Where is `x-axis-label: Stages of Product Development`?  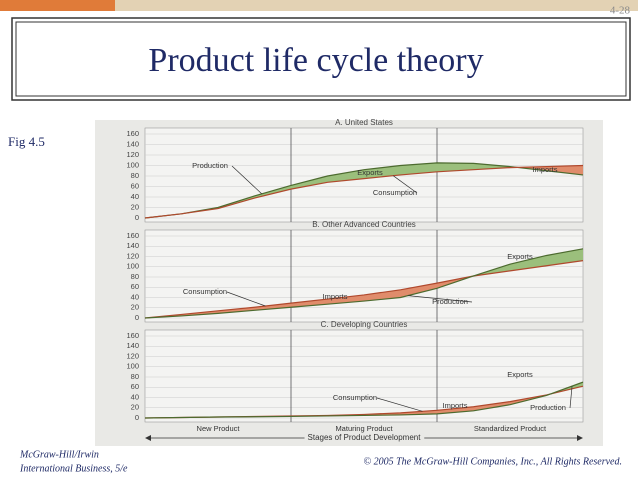 x-axis-label: Stages of Product Development is located at coordinates (365, 437).